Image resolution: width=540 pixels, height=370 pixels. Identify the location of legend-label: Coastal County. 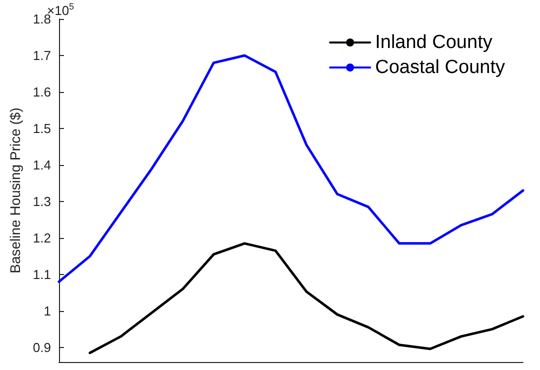
(440, 67).